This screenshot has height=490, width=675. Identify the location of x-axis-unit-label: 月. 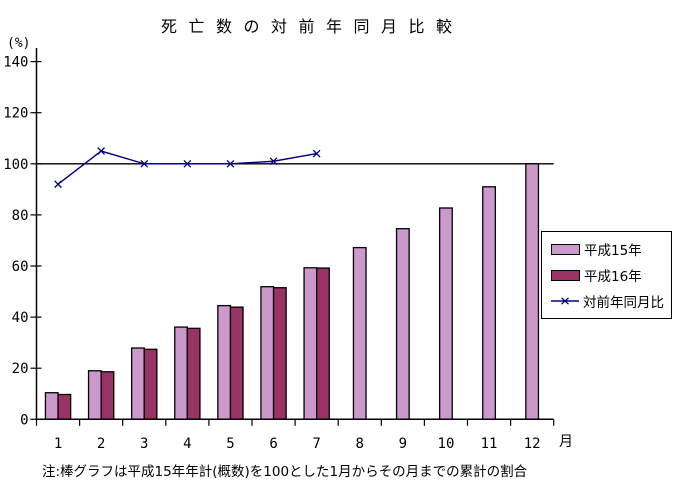
(566, 442).